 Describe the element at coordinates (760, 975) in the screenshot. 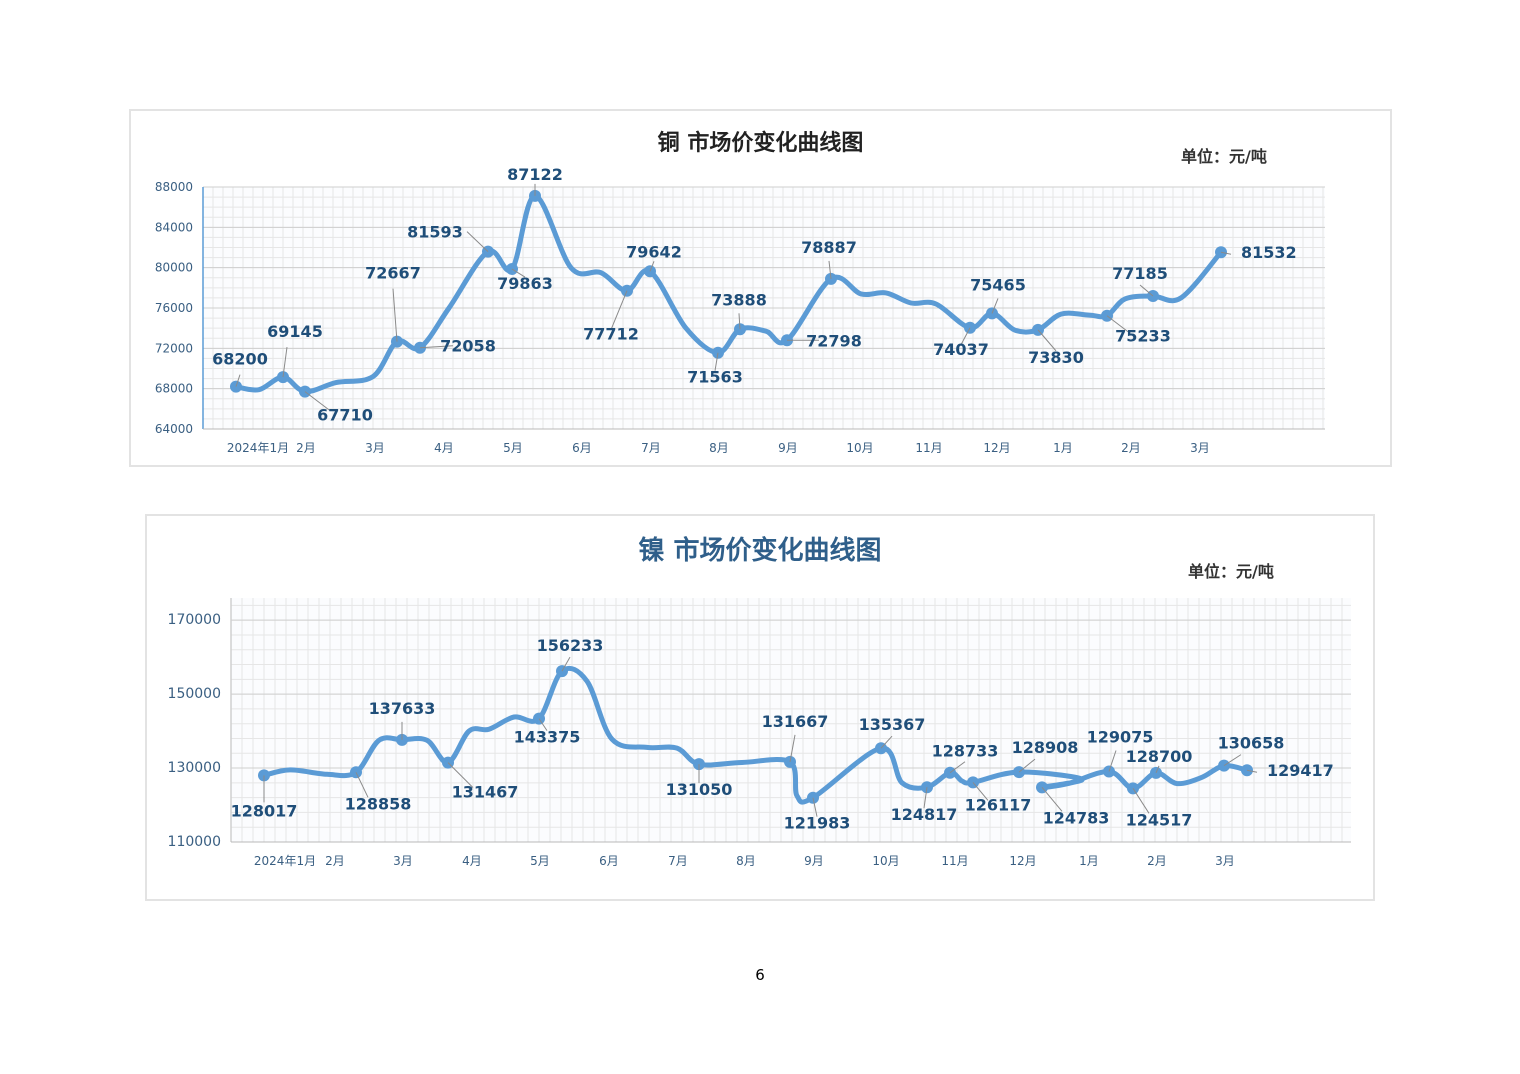

I see `page-number: 6` at that location.